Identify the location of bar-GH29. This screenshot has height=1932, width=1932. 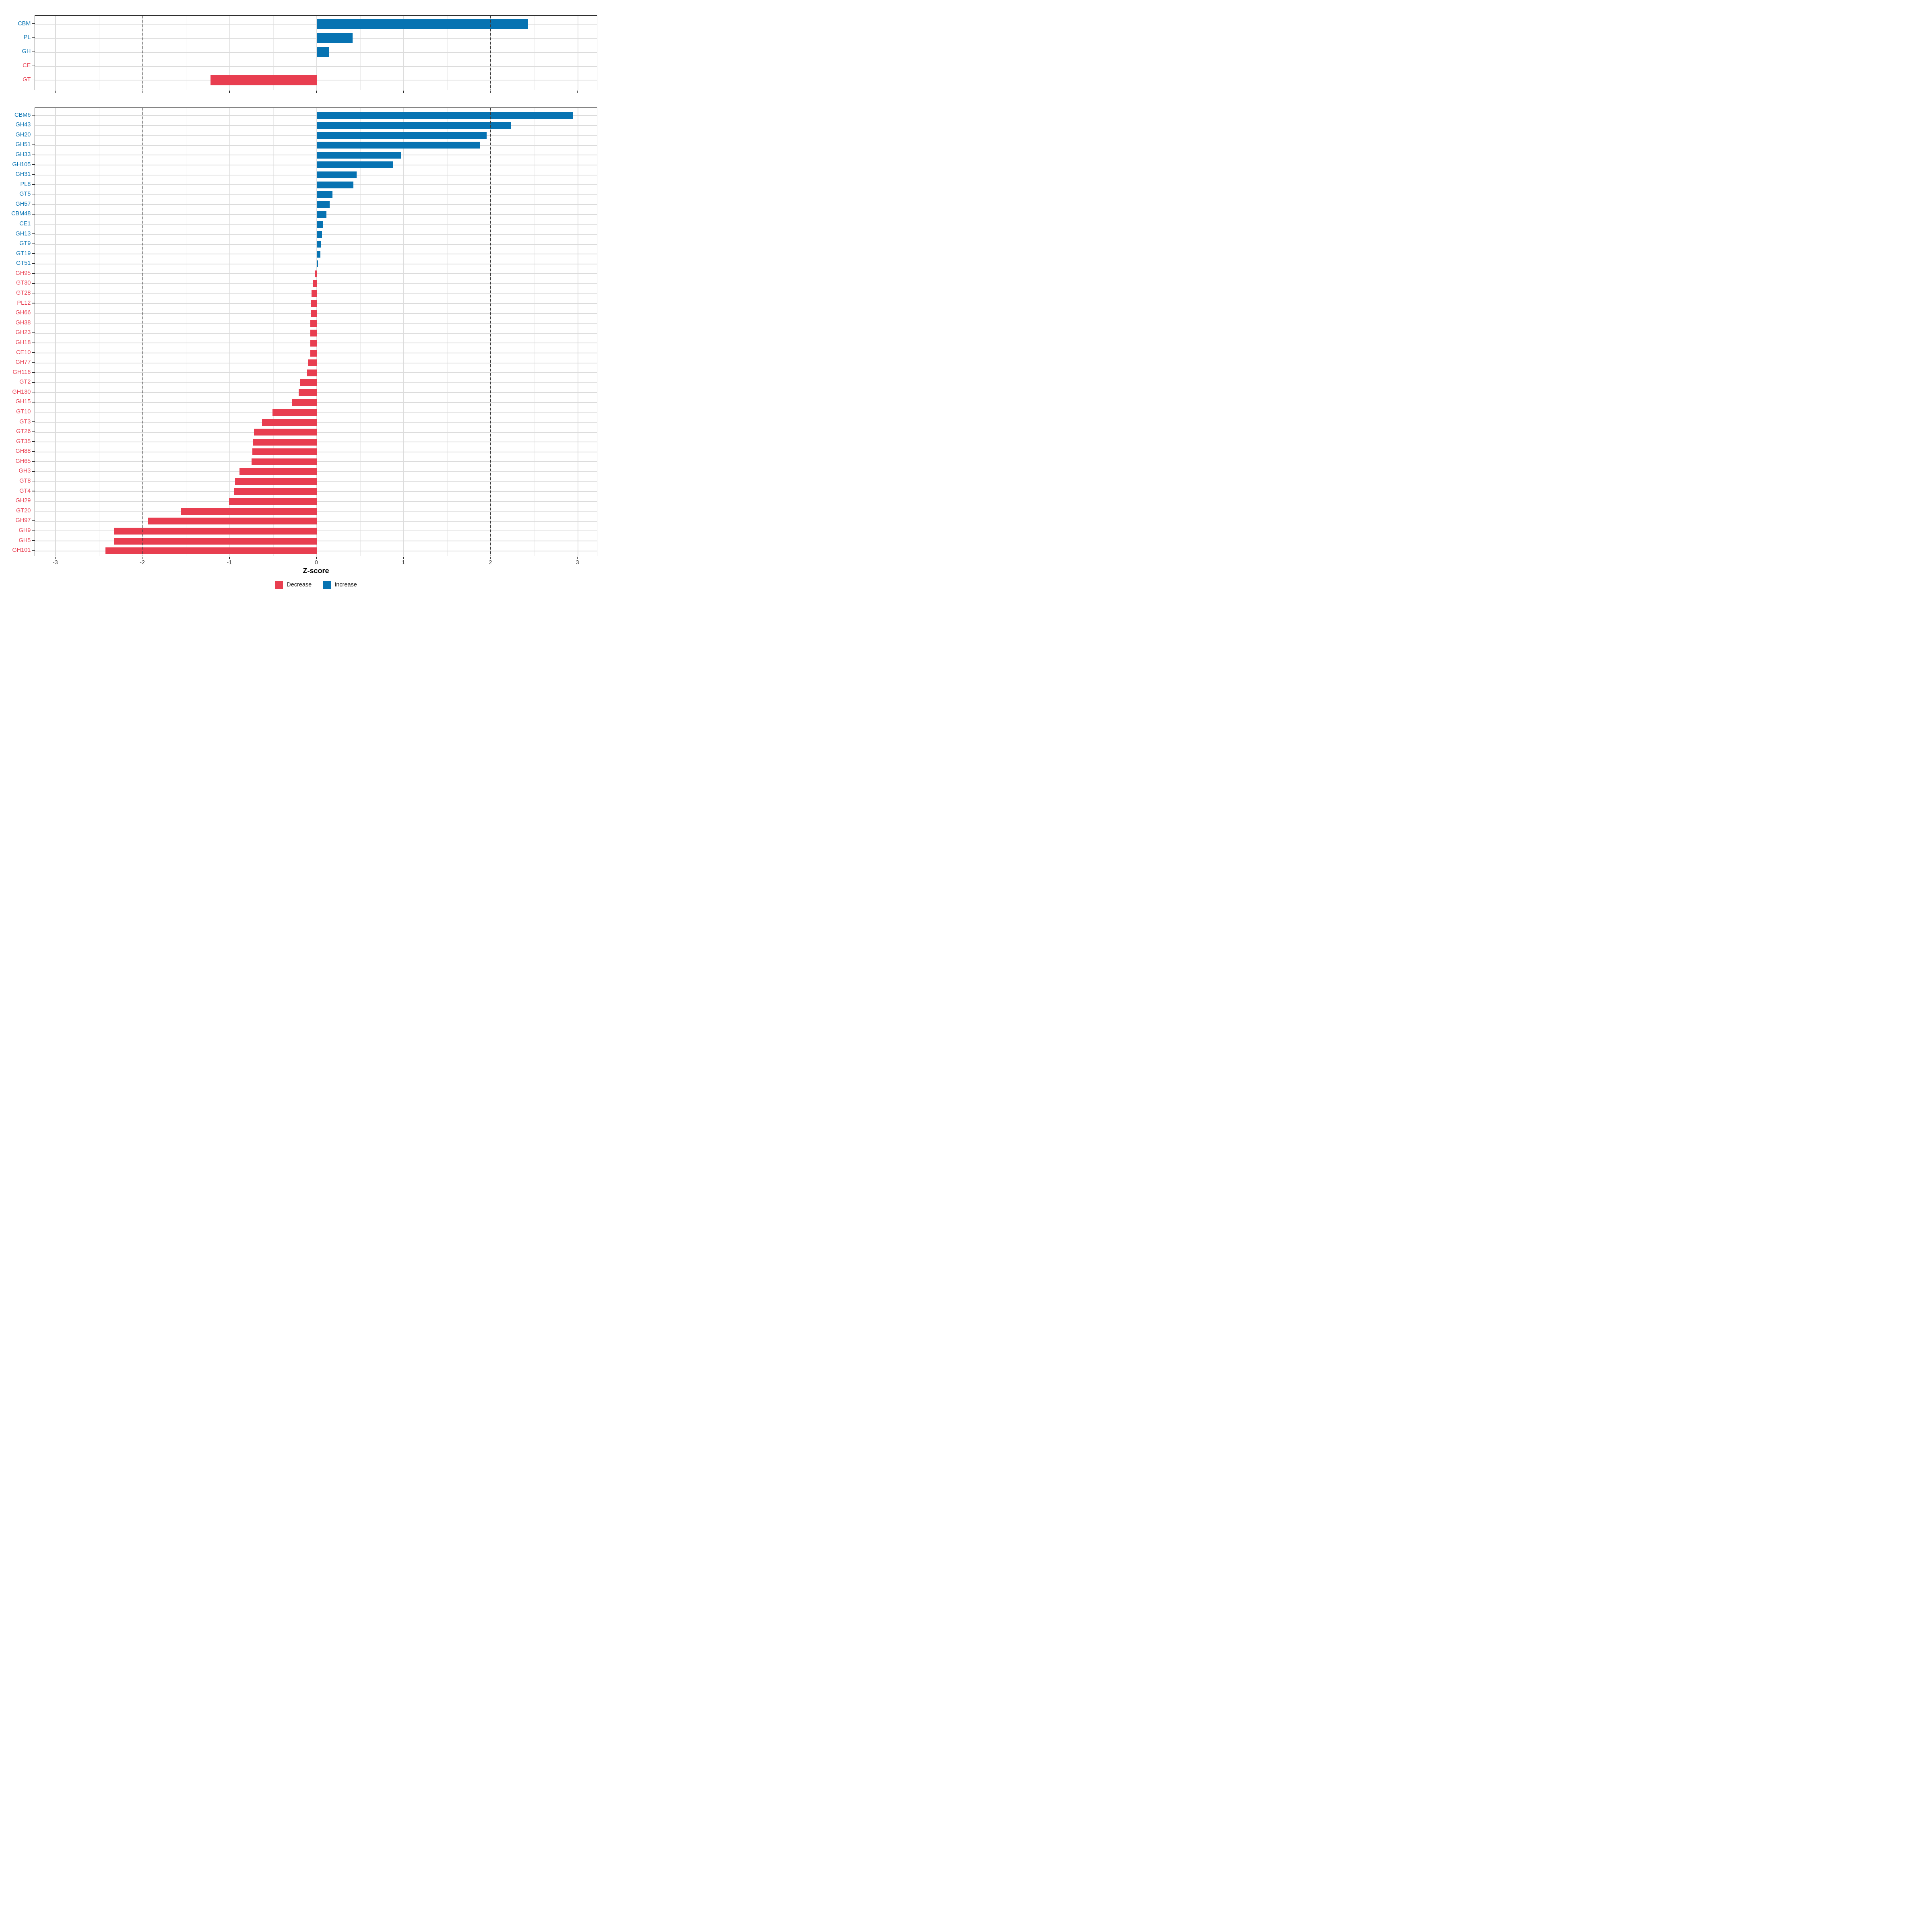
(273, 501).